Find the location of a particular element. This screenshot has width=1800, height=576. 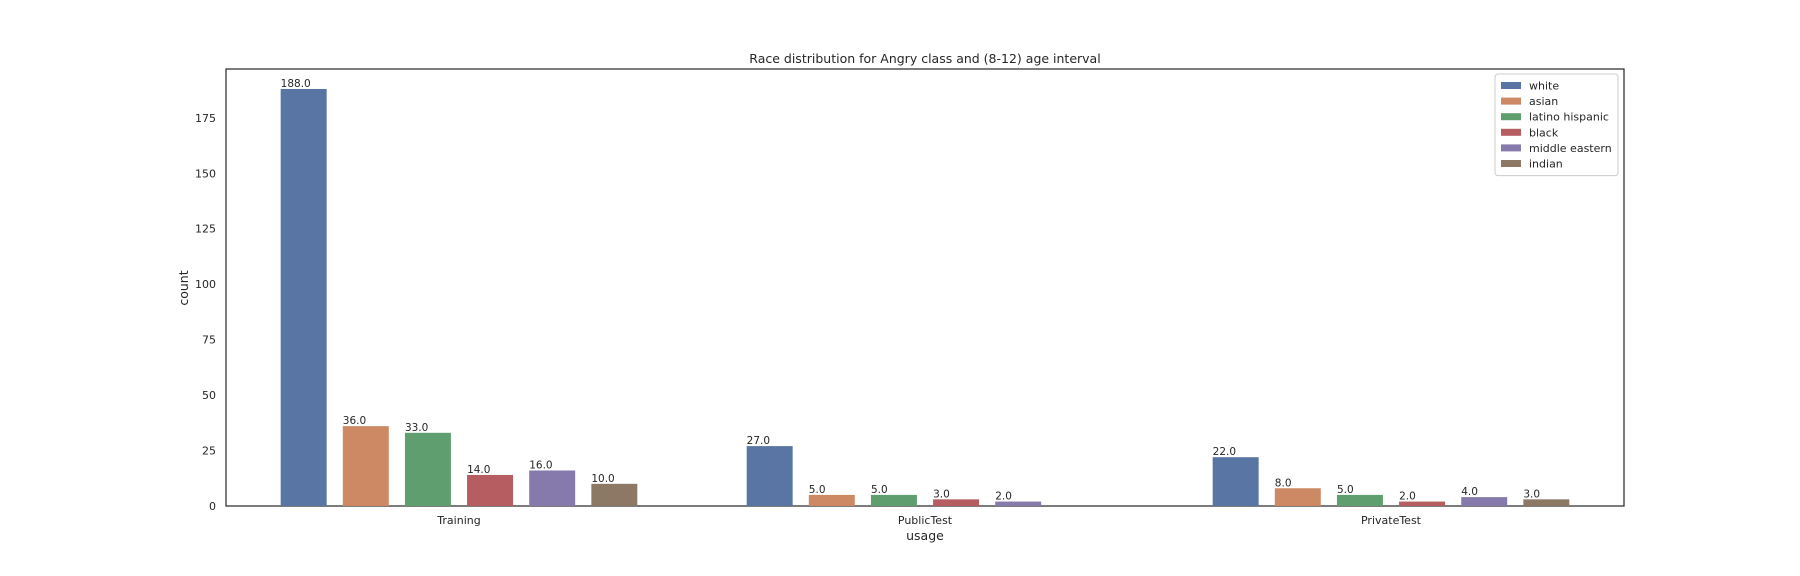

legend-label: middle eastern is located at coordinates (1570, 148).